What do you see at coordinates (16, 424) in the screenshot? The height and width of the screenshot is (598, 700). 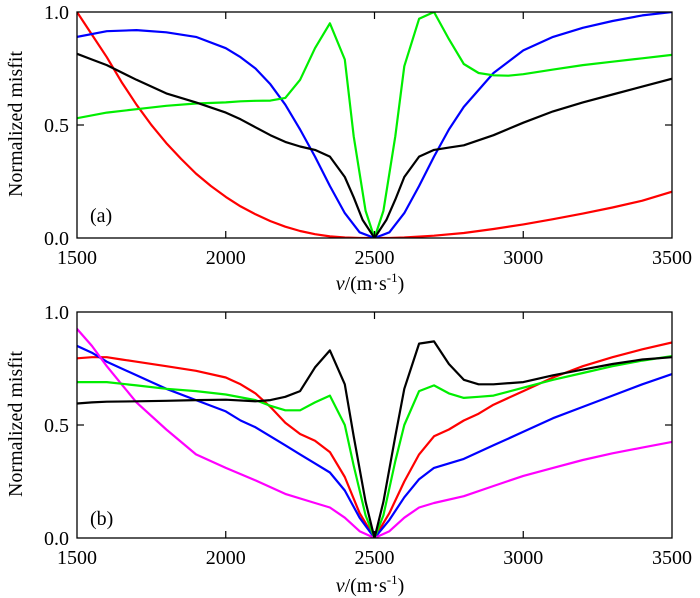 I see `y-axis-label-b: Normalized misfit` at bounding box center [16, 424].